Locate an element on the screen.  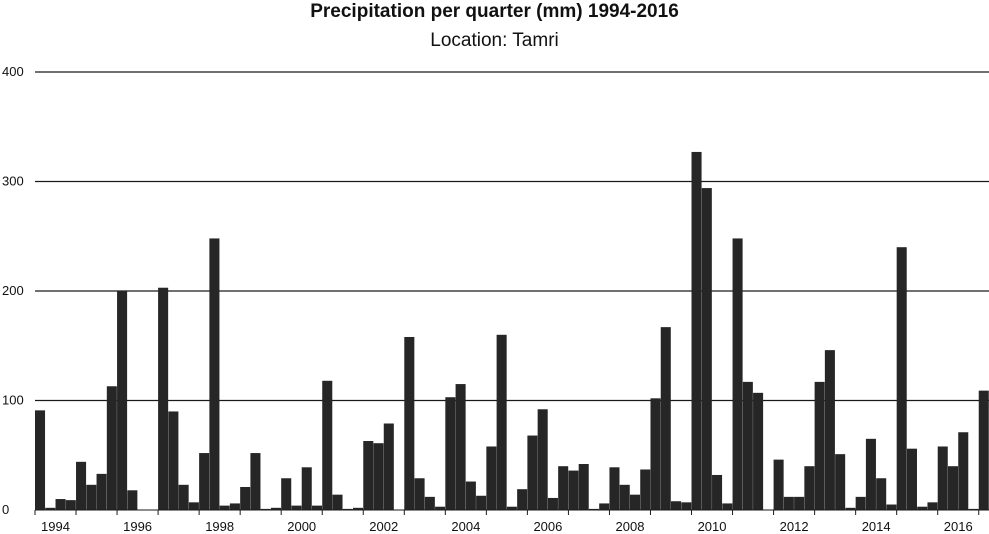
x-tick-label: 2008 is located at coordinates (630, 526).